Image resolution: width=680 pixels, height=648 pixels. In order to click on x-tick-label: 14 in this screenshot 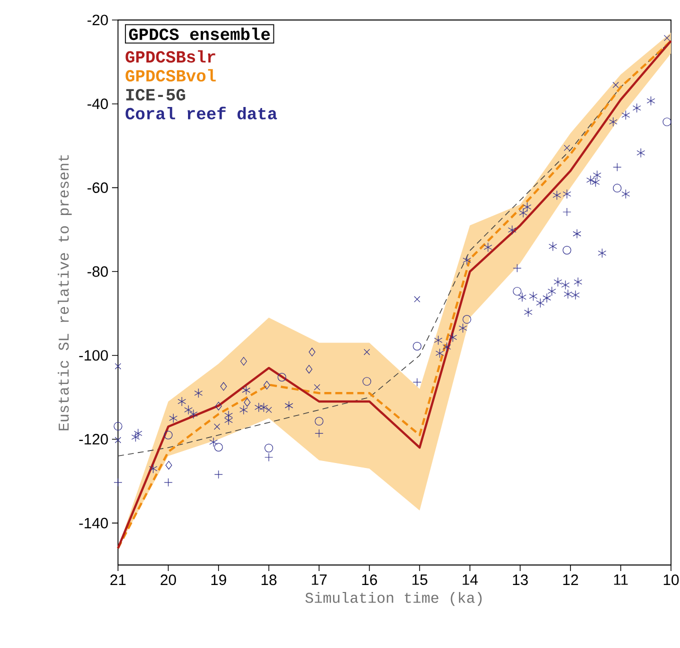, I will do `click(470, 579)`.